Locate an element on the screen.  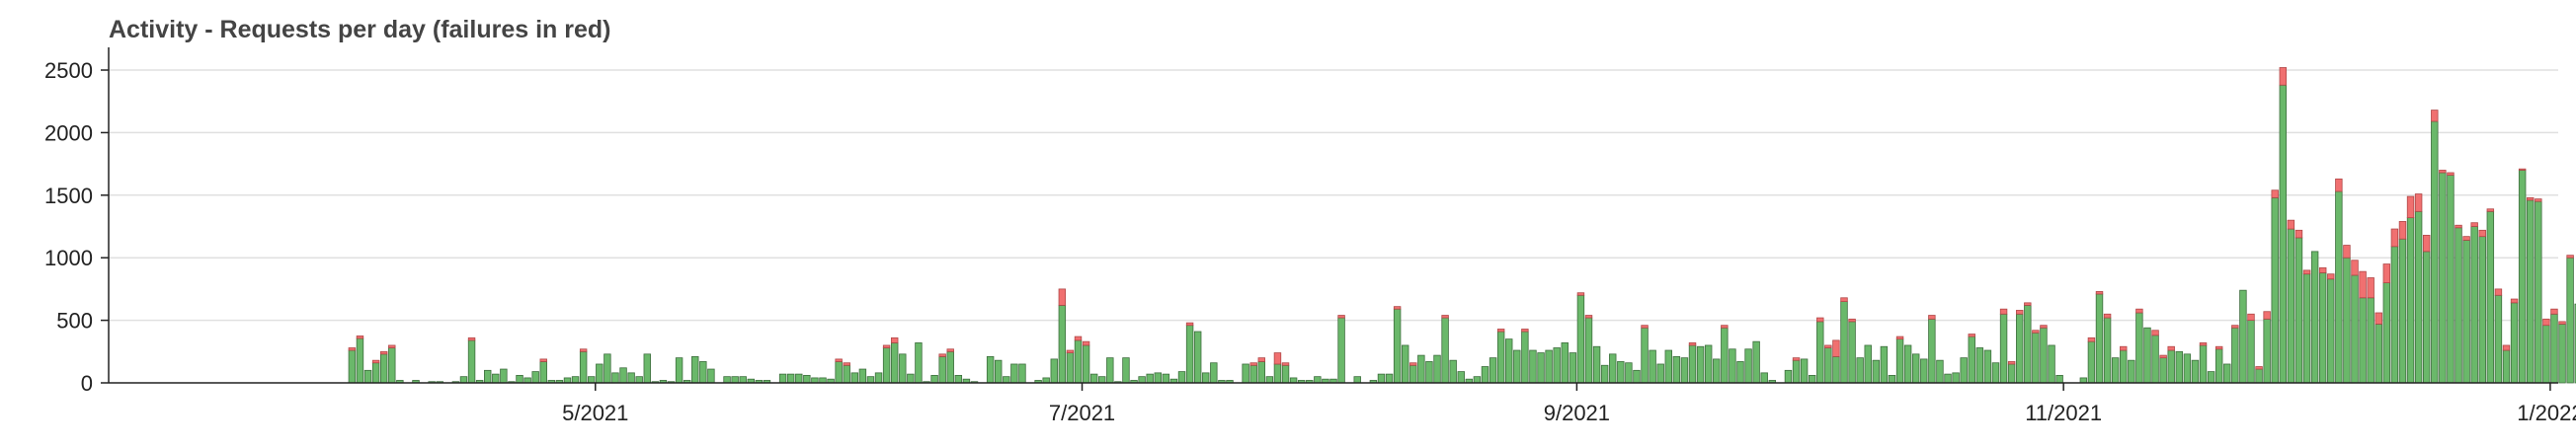
x-tick-label: 7/2021 is located at coordinates (1082, 413).